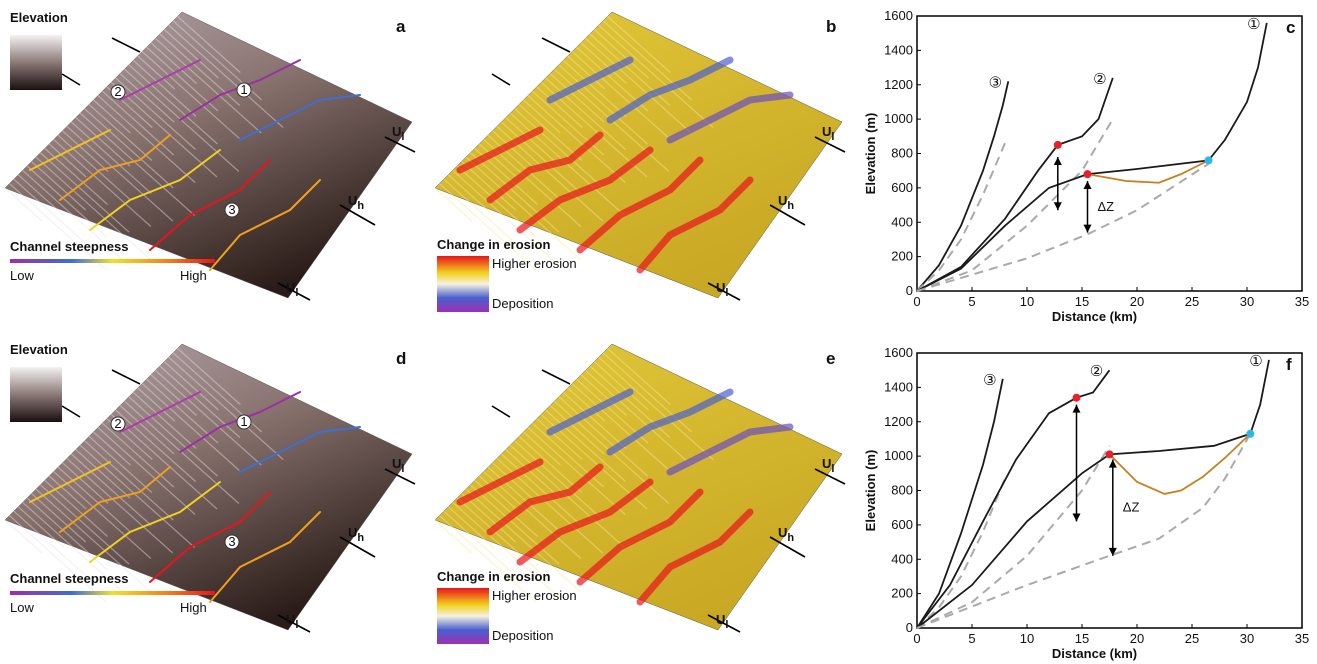 The height and width of the screenshot is (664, 1317). What do you see at coordinates (401, 26) in the screenshot?
I see `panel-letter: a` at bounding box center [401, 26].